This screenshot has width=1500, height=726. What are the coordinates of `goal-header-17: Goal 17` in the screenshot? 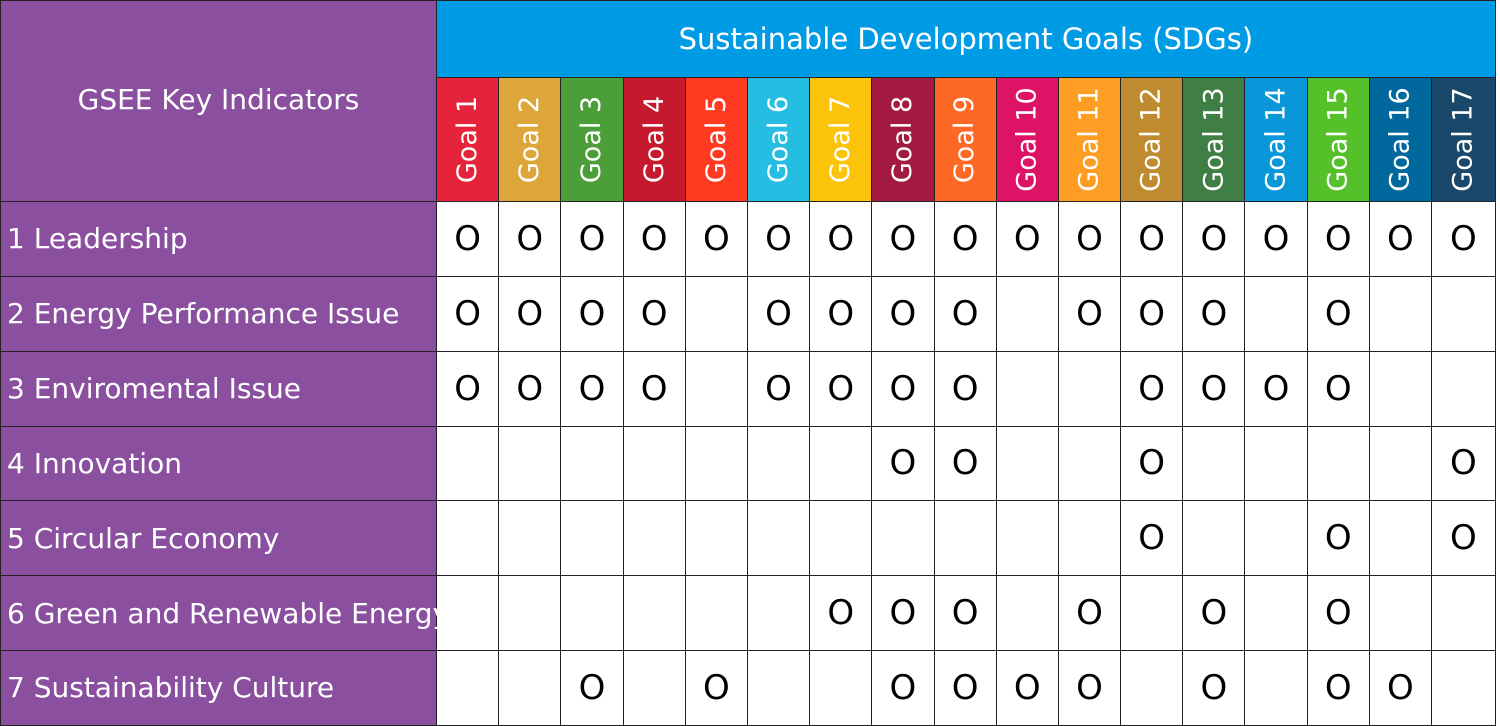 It's located at (1464, 140).